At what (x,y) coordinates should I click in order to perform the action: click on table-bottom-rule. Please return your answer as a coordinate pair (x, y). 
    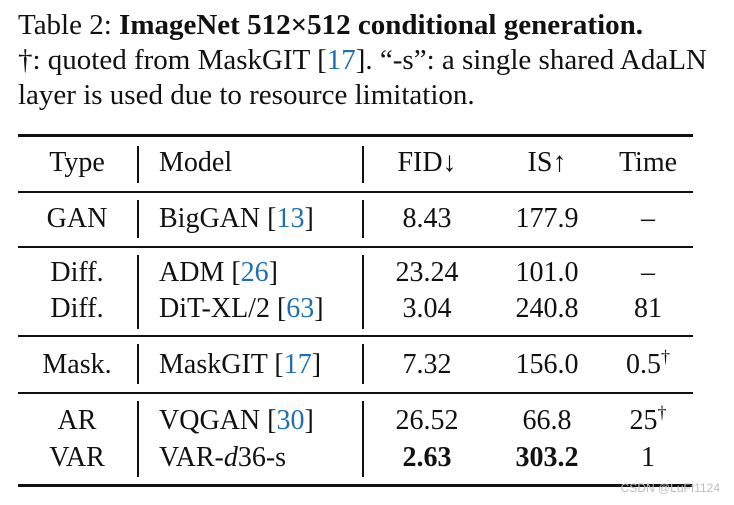
    Looking at the image, I should click on (355, 485).